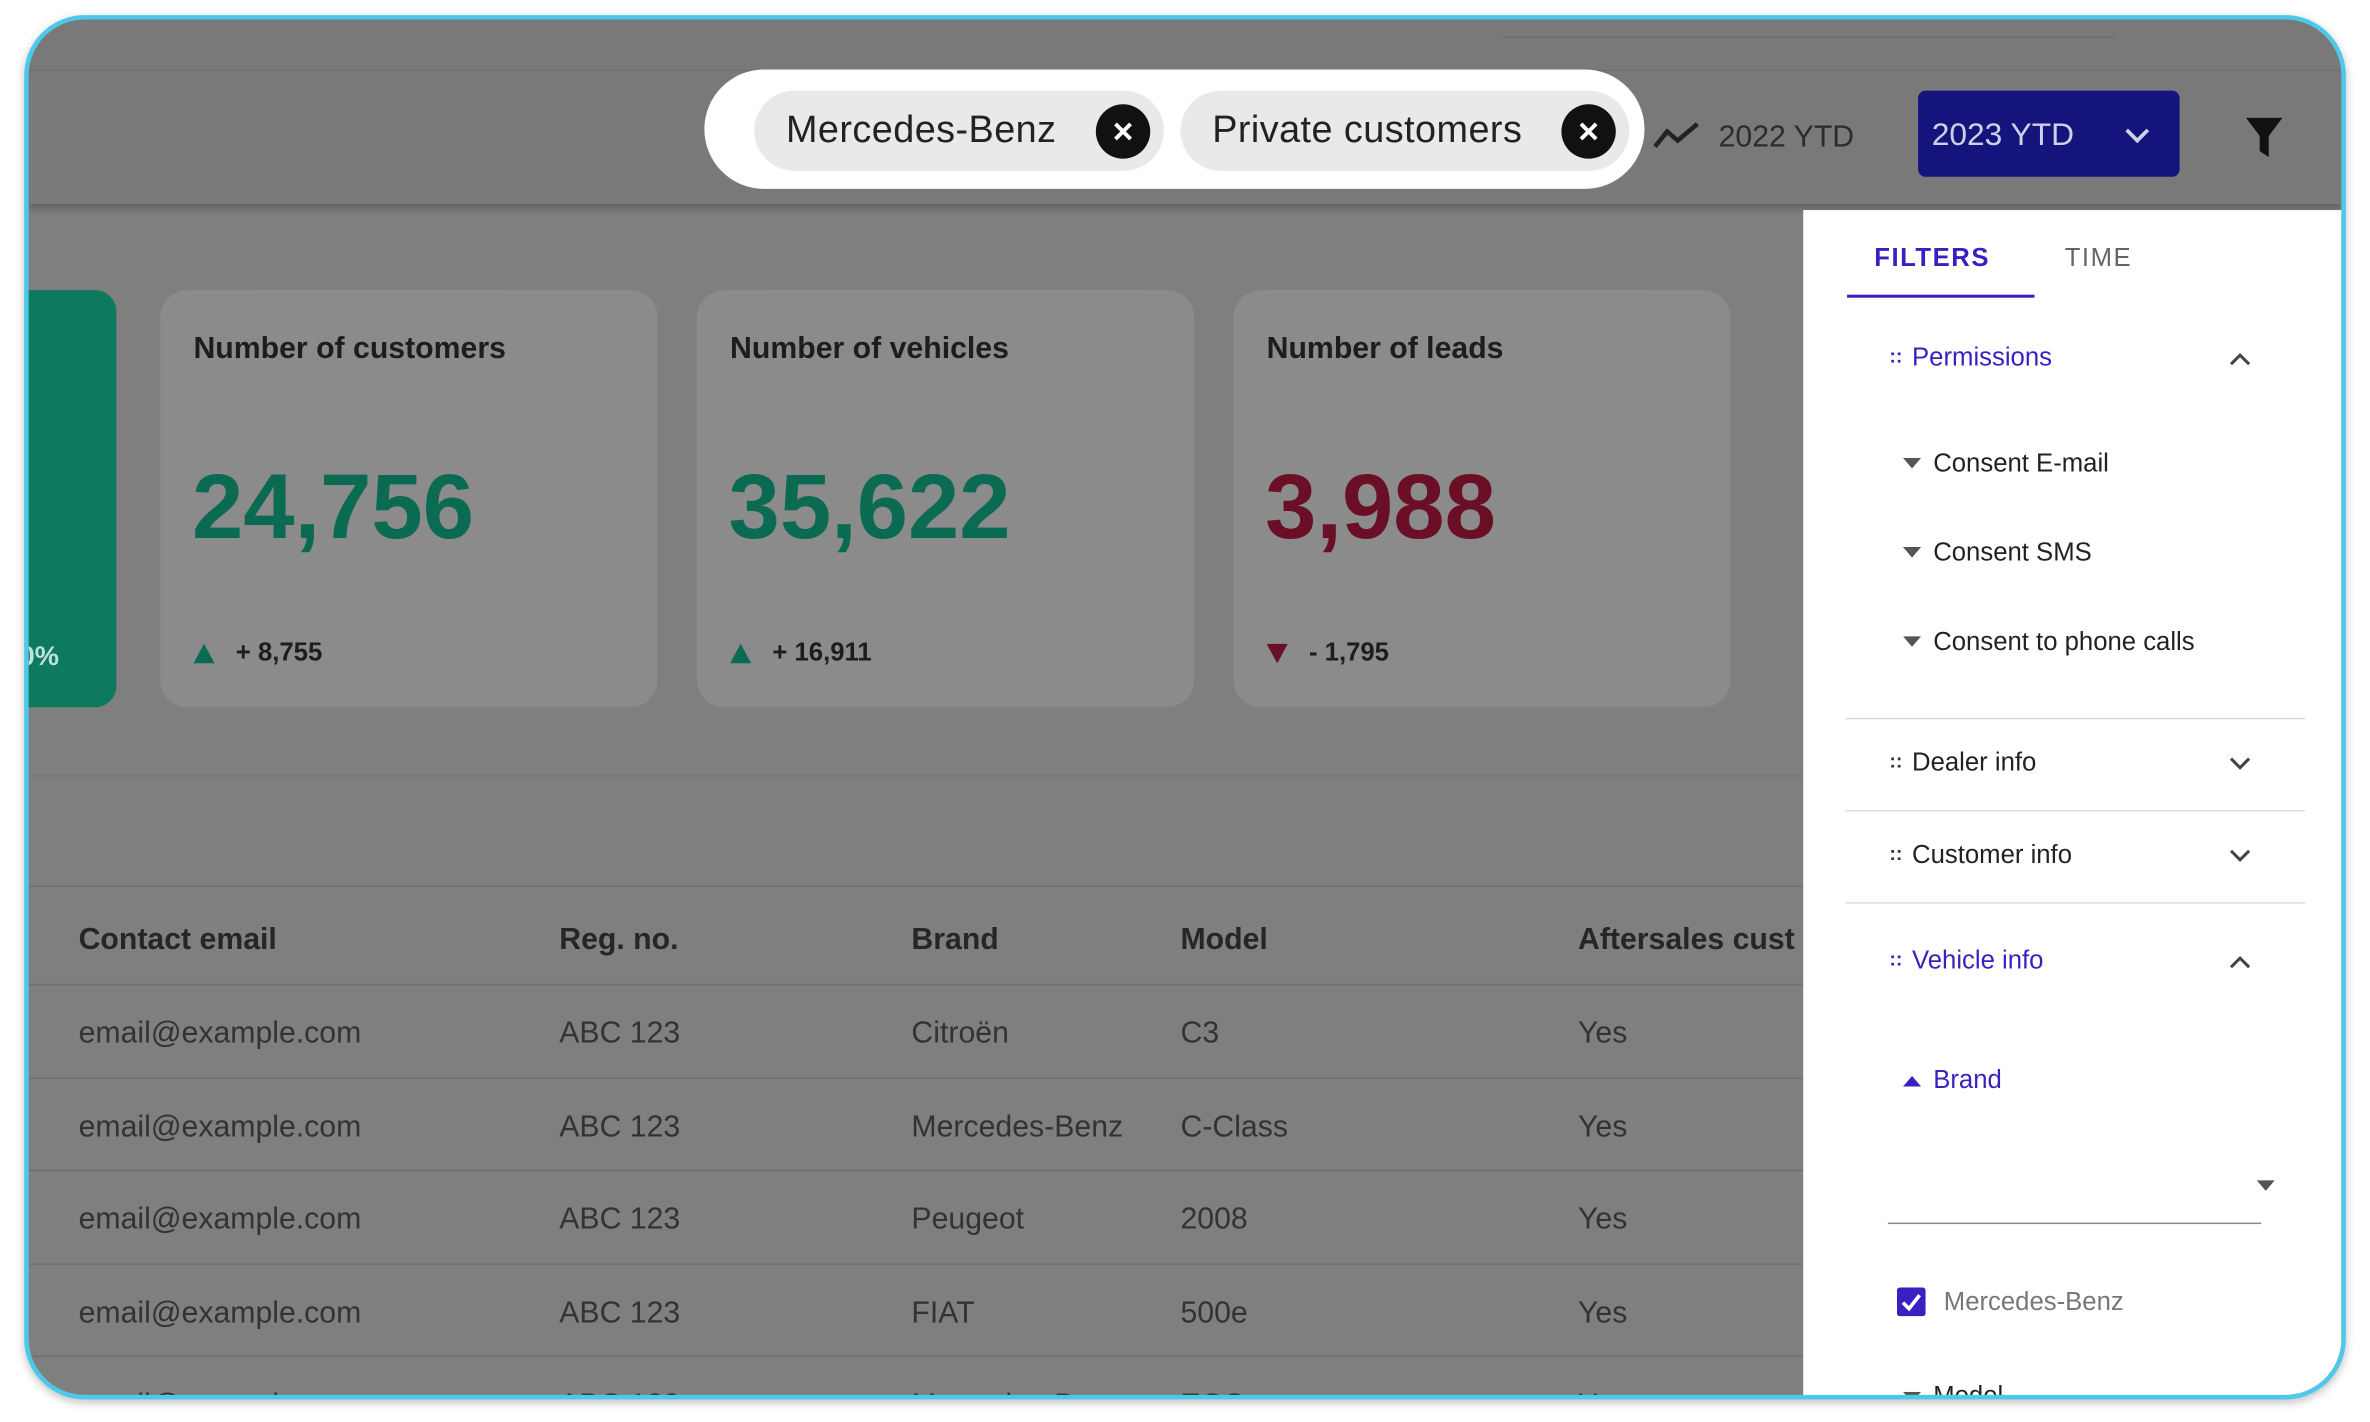 Image resolution: width=2370 pixels, height=1422 pixels. What do you see at coordinates (1385, 349) in the screenshot?
I see `card-title: Number of leads` at bounding box center [1385, 349].